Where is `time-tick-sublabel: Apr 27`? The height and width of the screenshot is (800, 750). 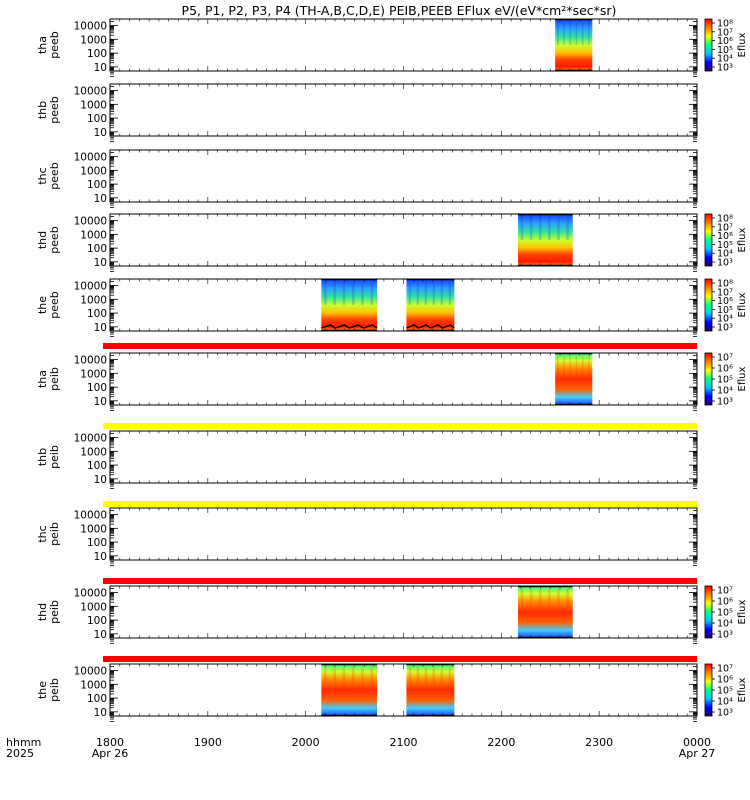
time-tick-sublabel: Apr 27 is located at coordinates (697, 753).